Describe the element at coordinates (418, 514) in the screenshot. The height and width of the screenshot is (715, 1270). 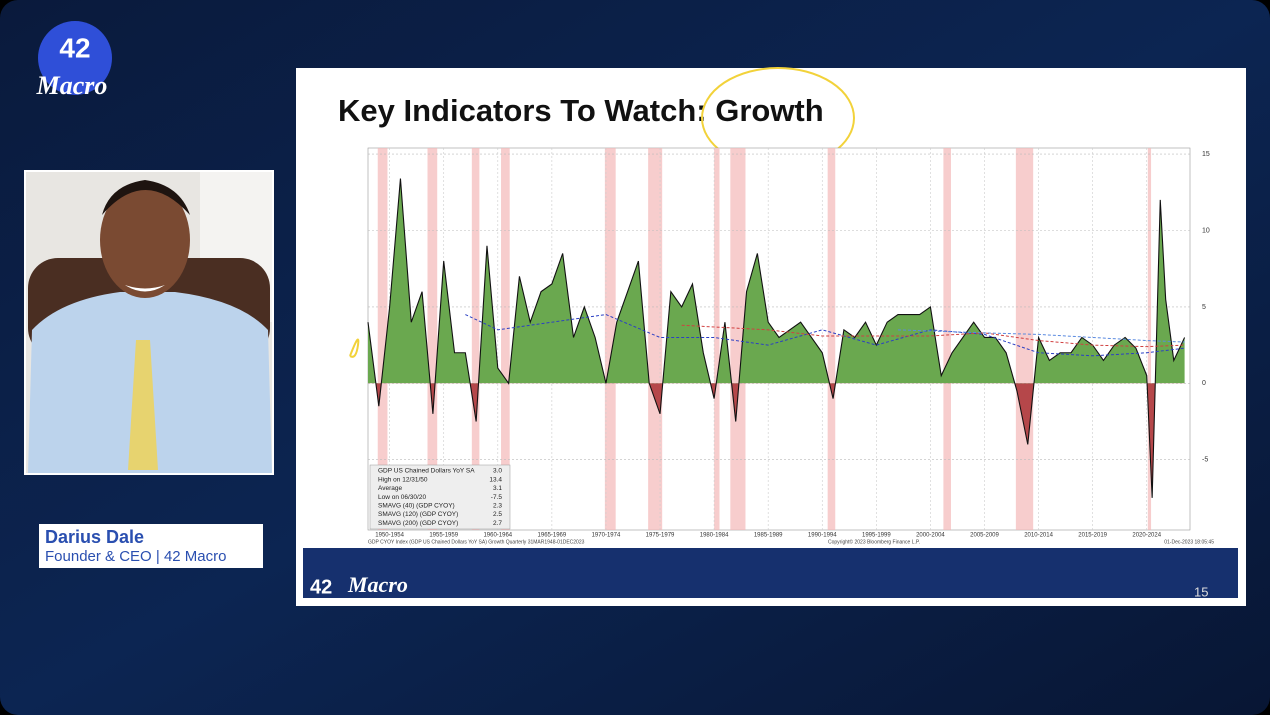
I see `legend-label: SMAVG (120) (GDP CYOY)` at that location.